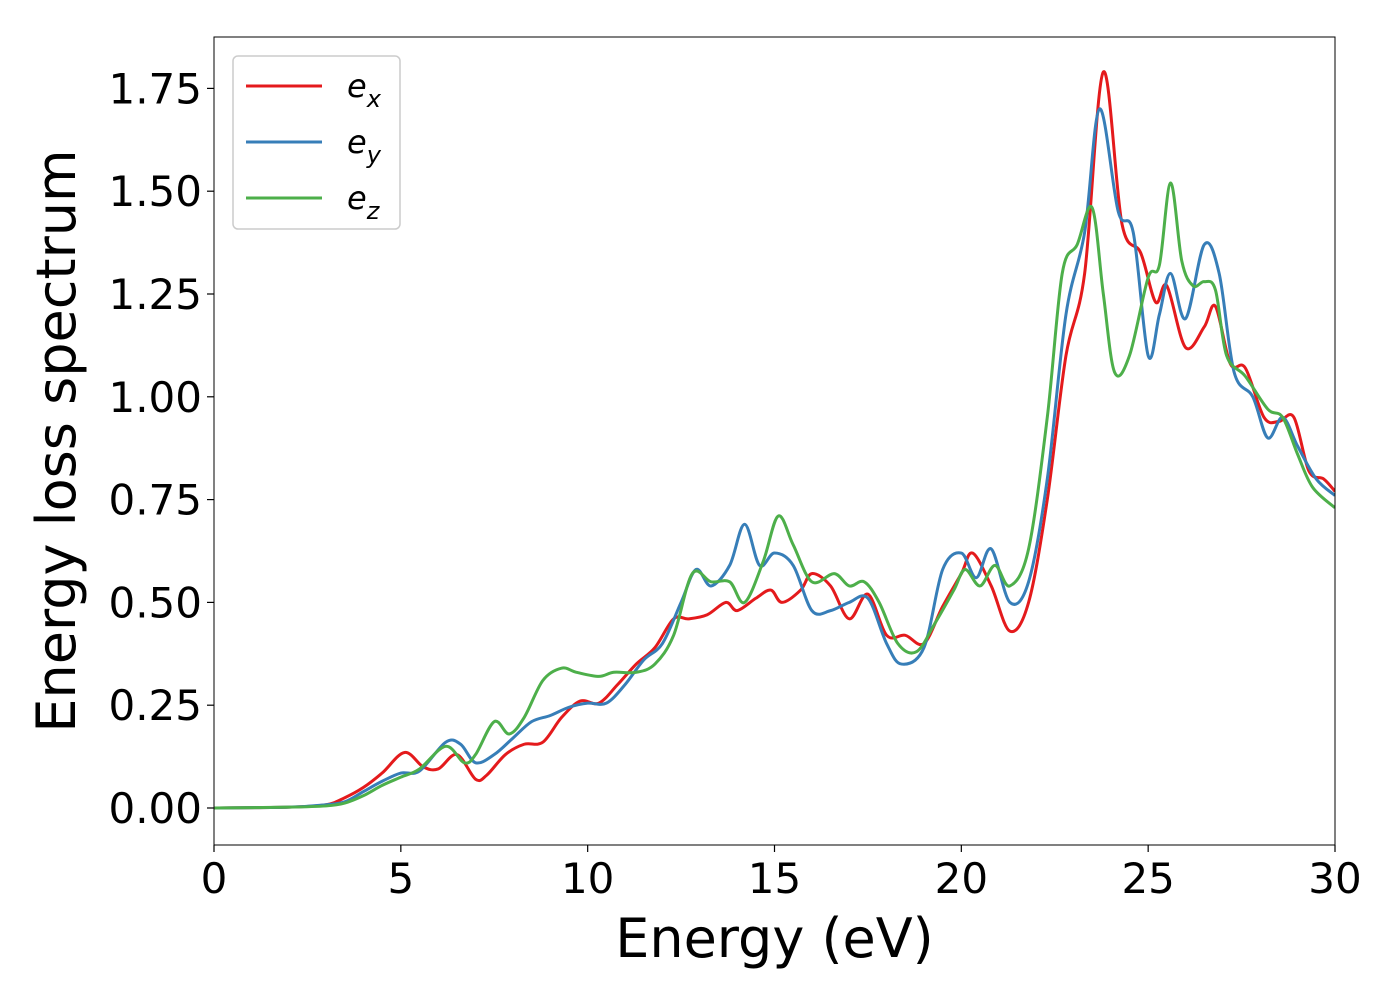  Describe the element at coordinates (587, 878) in the screenshot. I see `x-tick-label: 10` at that location.